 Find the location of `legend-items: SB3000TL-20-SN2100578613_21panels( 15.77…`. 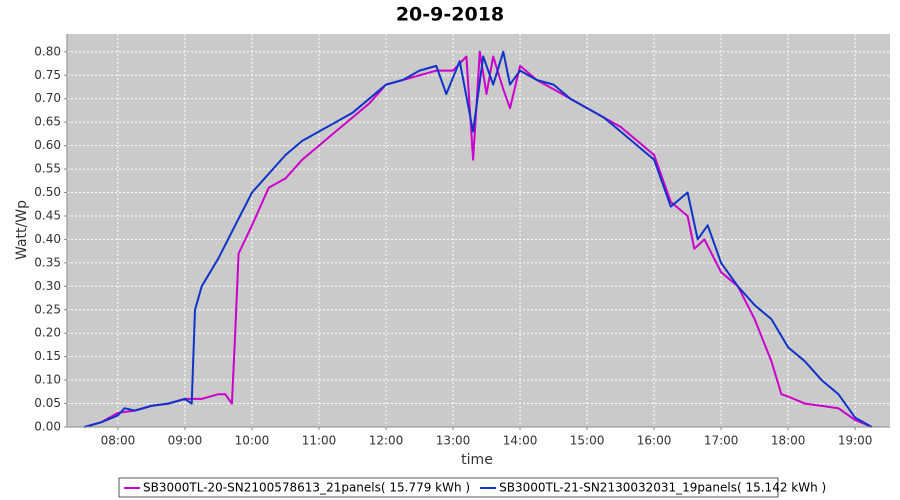

legend-items: SB3000TL-20-SN2100578613_21panels( 15.77… is located at coordinates (475, 488).